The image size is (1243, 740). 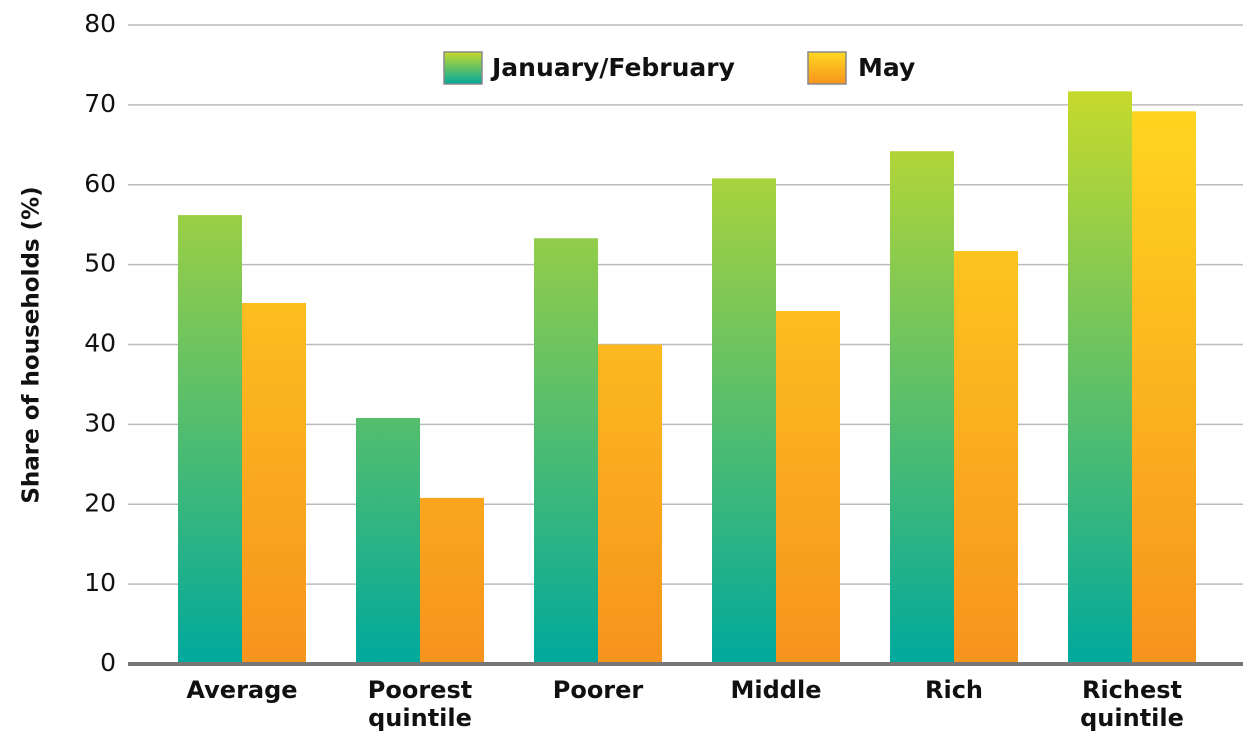 What do you see at coordinates (100, 23) in the screenshot?
I see `y-tick-label: 80` at bounding box center [100, 23].